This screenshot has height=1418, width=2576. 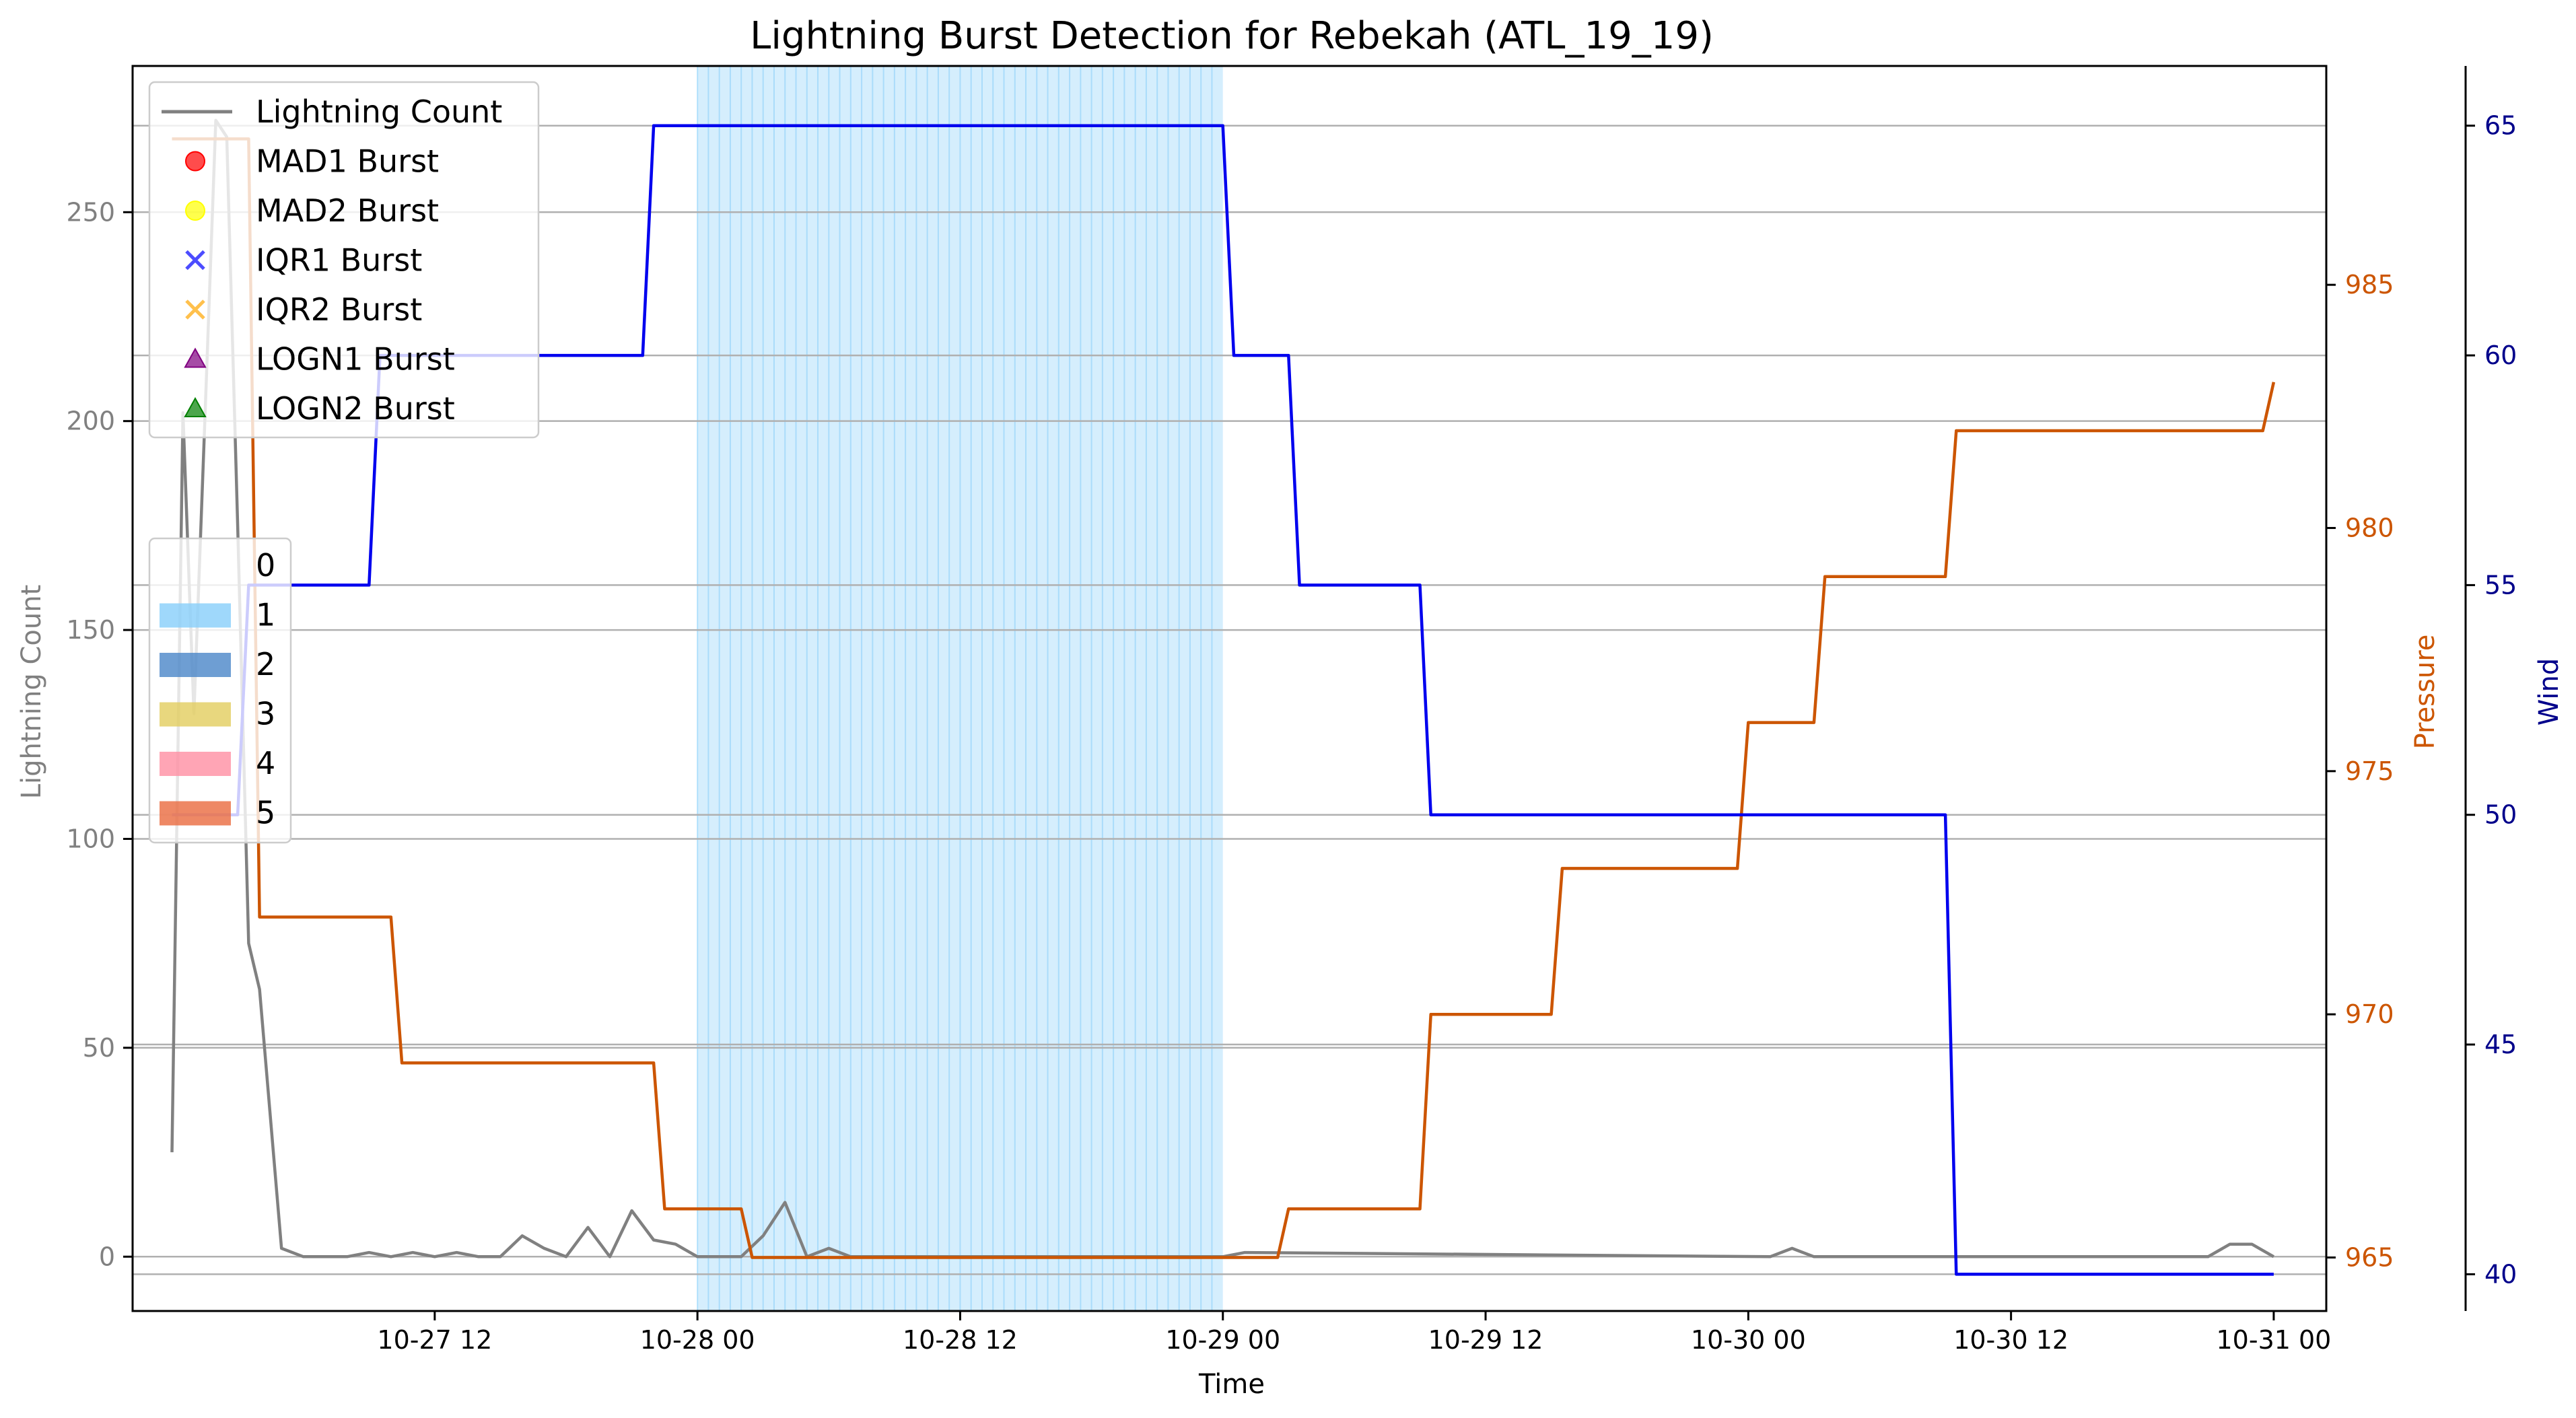 What do you see at coordinates (107, 1256) in the screenshot?
I see `y-tick-label-lightning: 0` at bounding box center [107, 1256].